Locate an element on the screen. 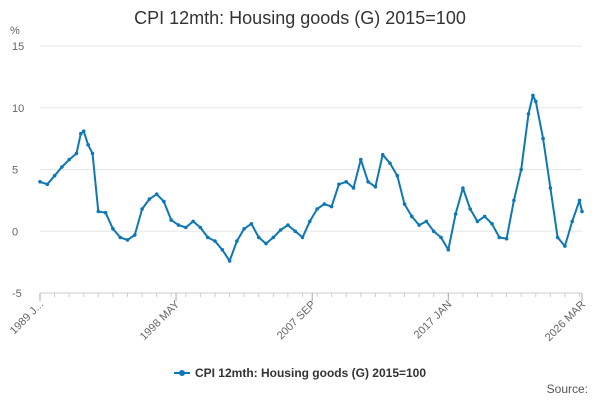  x-tick-label: 2026 MAR is located at coordinates (565, 321).